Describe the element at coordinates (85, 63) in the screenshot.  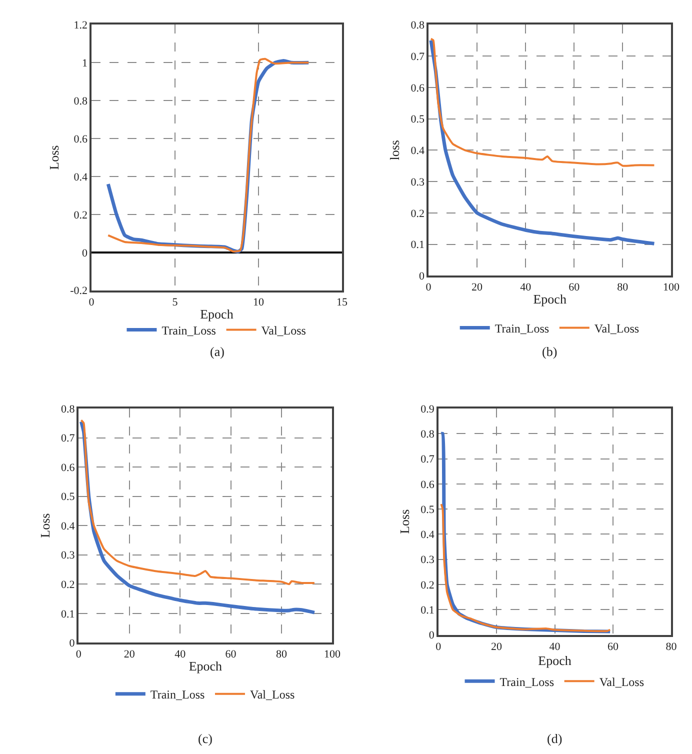
I see `y-tick-label: 1` at that location.